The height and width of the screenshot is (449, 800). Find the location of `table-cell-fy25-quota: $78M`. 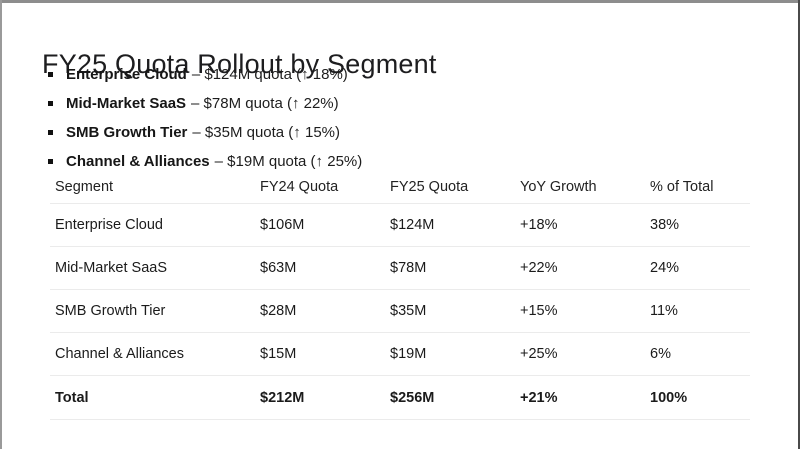

table-cell-fy25-quota: $78M is located at coordinates (408, 268).